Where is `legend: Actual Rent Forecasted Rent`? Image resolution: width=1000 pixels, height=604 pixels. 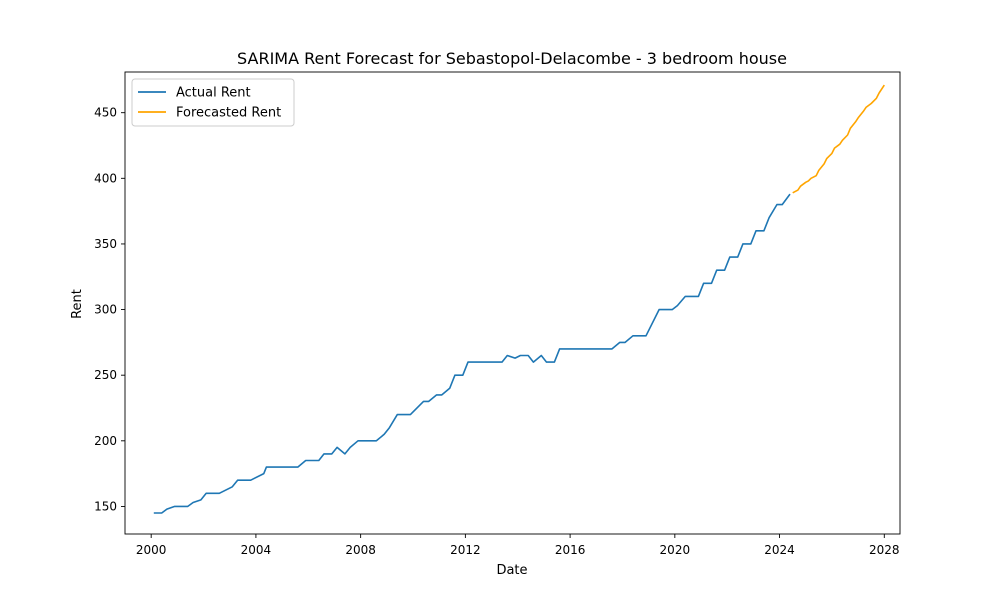 legend: Actual Rent Forecasted Rent is located at coordinates (213, 102).